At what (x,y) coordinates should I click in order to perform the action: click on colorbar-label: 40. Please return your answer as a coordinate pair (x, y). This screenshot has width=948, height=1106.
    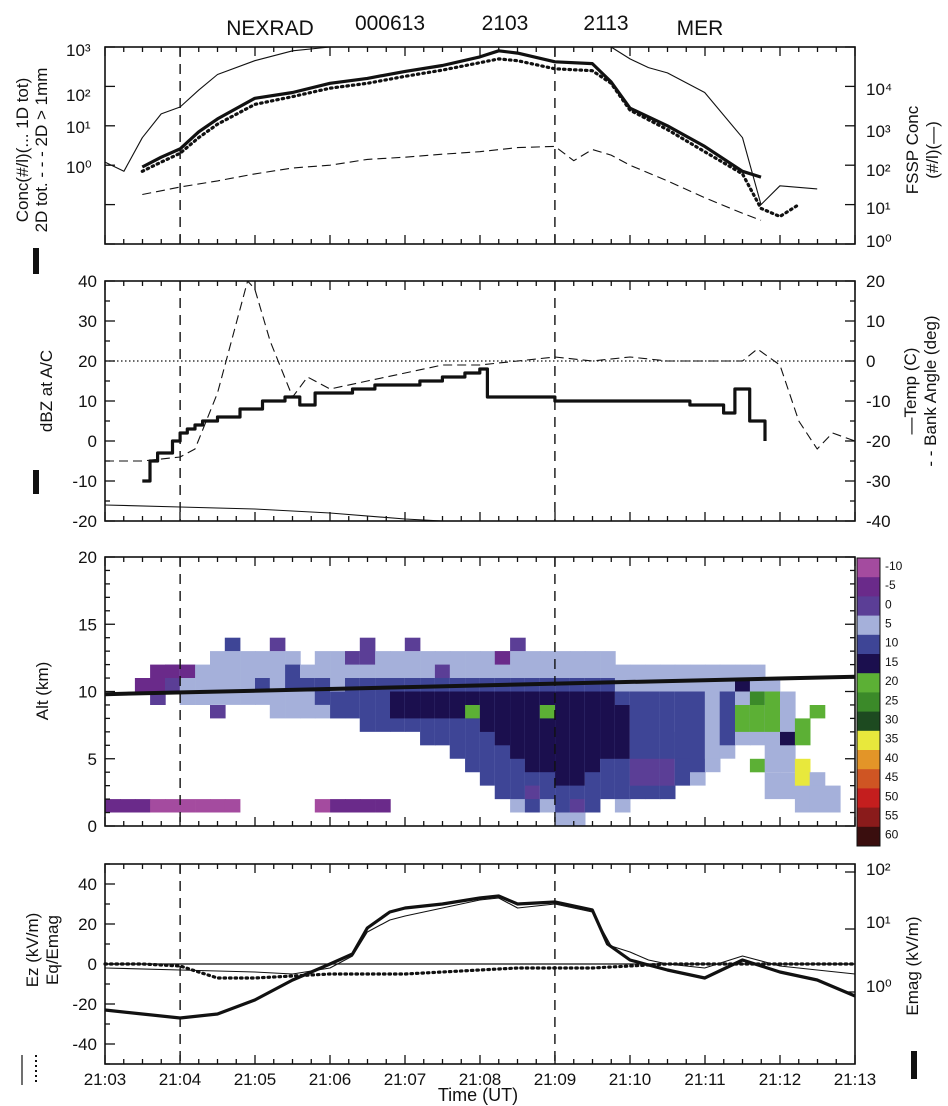
    Looking at the image, I should click on (892, 758).